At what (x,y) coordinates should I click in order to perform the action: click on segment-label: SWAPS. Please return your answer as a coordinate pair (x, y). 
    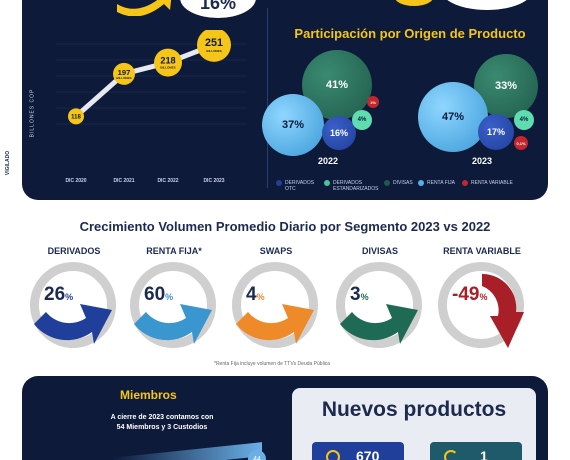
    Looking at the image, I should click on (276, 251).